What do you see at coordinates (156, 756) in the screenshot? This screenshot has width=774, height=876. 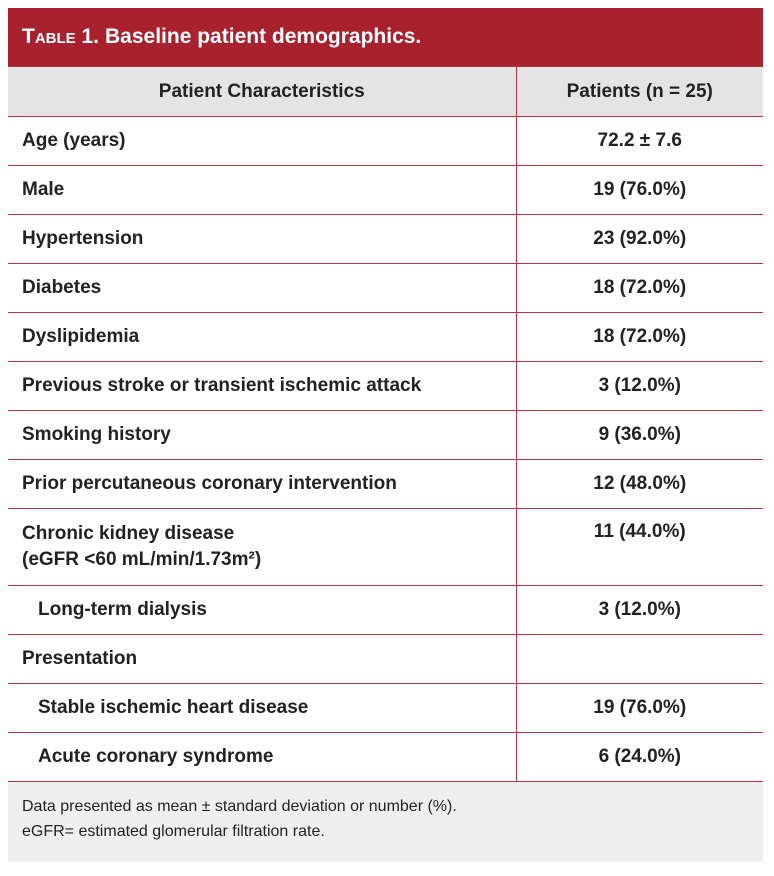 I see `label-text: Acute coronary syndrome` at bounding box center [156, 756].